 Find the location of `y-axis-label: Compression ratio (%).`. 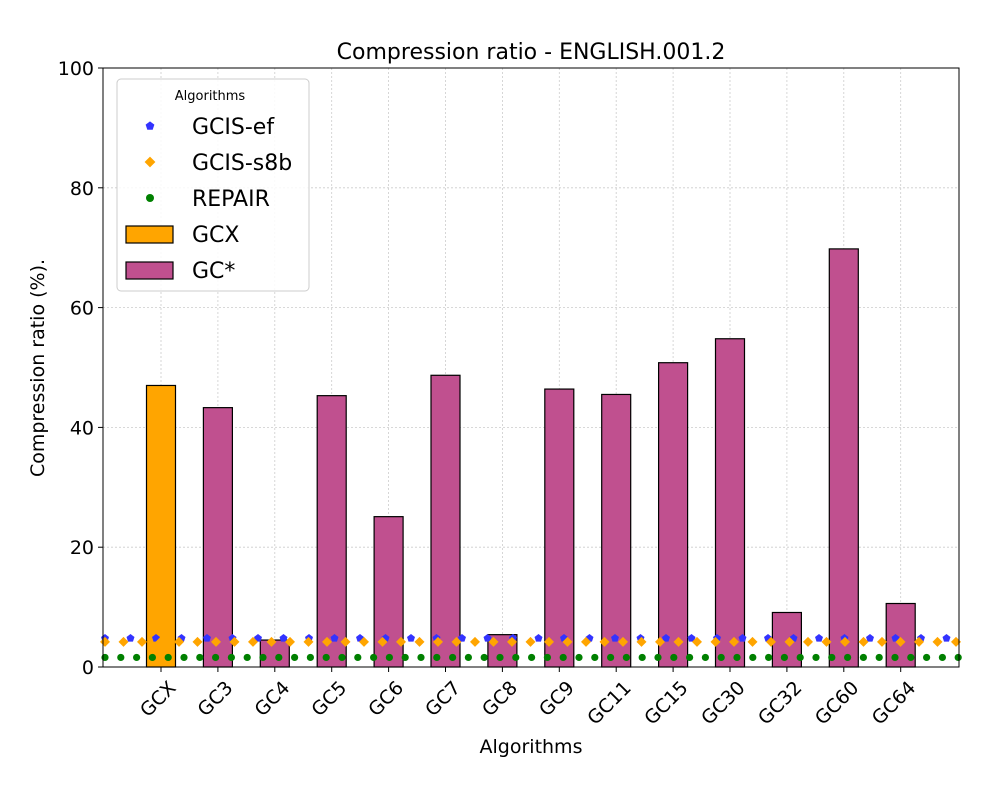

y-axis-label: Compression ratio (%). is located at coordinates (38, 368).